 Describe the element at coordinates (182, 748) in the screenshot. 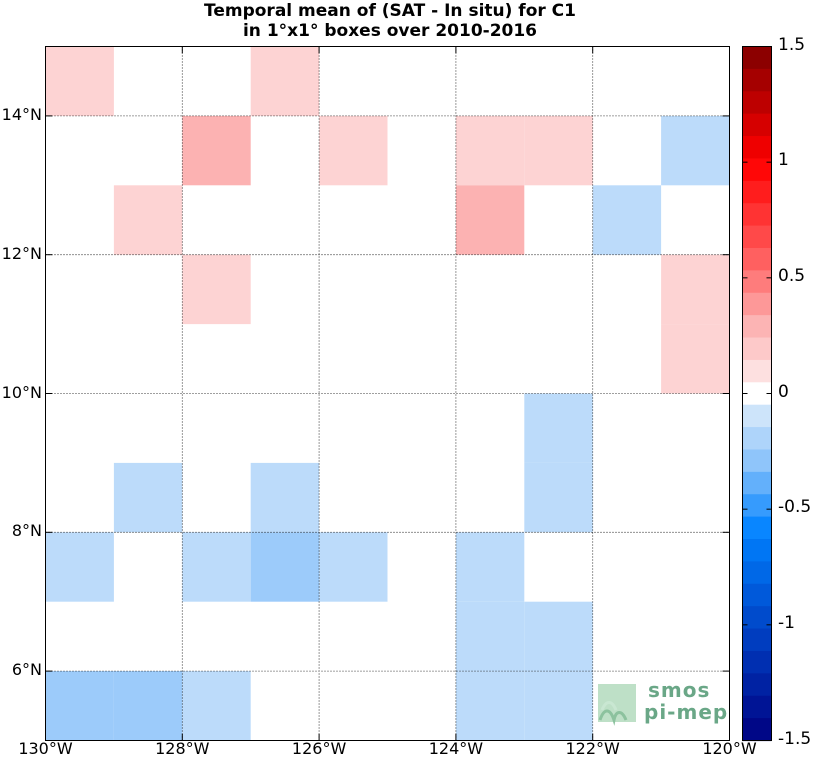

I see `x-tick-label: 128°W` at that location.